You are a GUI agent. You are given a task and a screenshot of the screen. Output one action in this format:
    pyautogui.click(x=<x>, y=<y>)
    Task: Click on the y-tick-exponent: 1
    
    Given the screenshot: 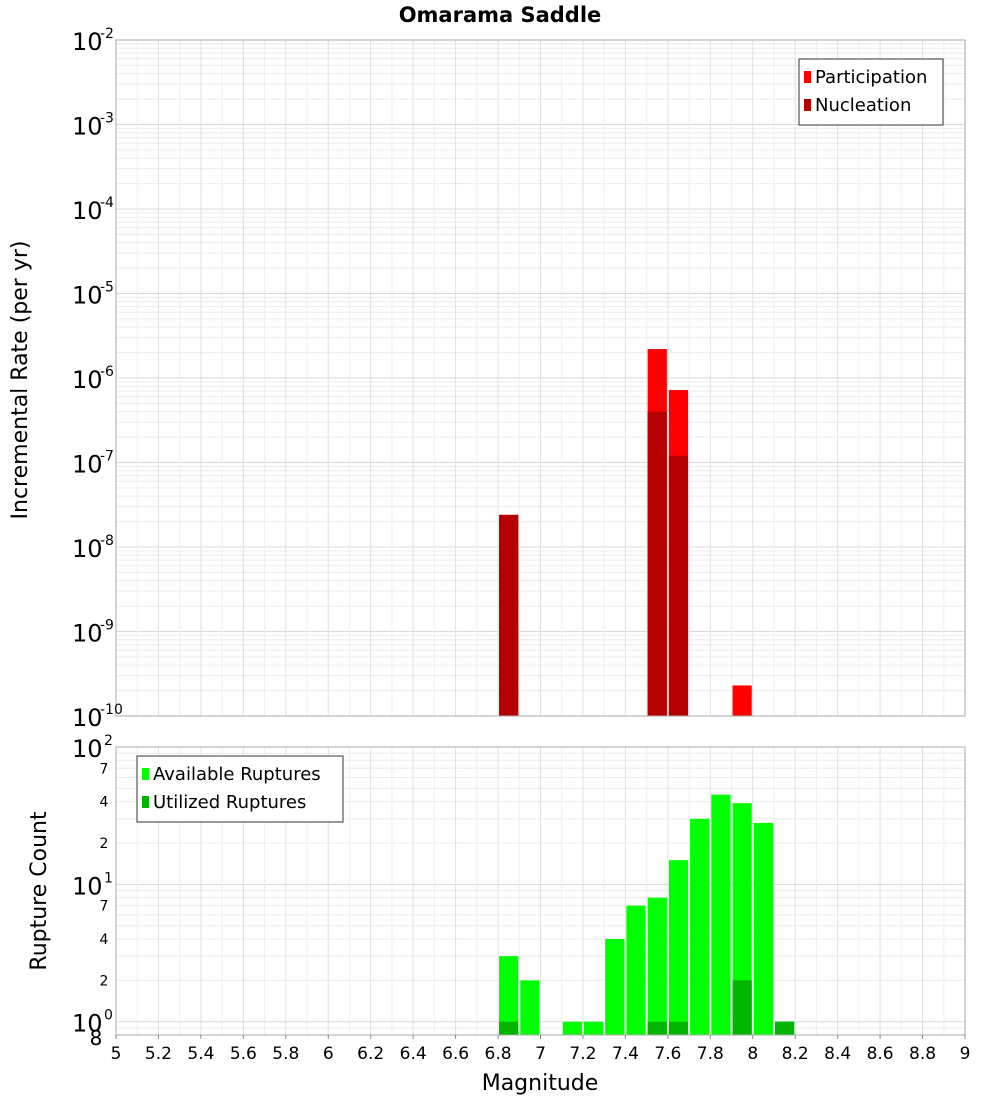 What is the action you would take?
    pyautogui.click(x=108, y=878)
    